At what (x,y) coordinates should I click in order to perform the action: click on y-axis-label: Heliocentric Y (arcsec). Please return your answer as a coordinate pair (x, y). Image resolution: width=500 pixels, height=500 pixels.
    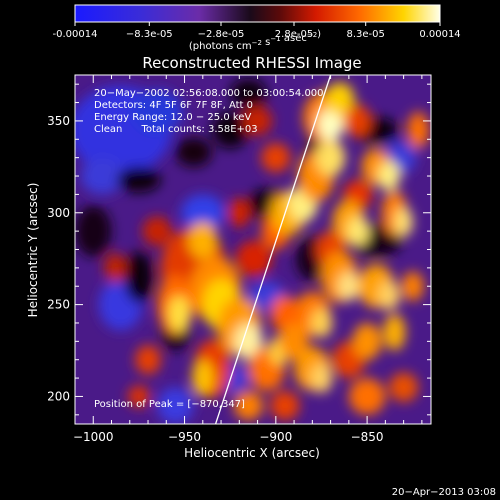
    Looking at the image, I should click on (33, 250).